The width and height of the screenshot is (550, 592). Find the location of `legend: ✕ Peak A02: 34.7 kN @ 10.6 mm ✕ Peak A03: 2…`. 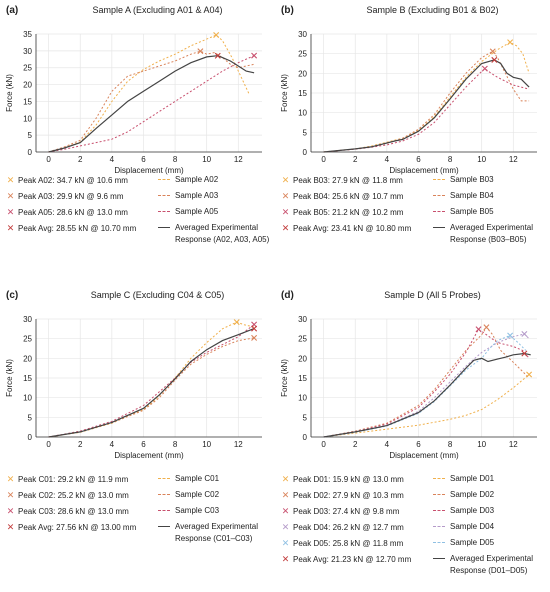

legend: ✕ Peak A02: 34.7 kN @ 10.6 mm ✕ Peak A03: 2… is located at coordinates (141, 224).